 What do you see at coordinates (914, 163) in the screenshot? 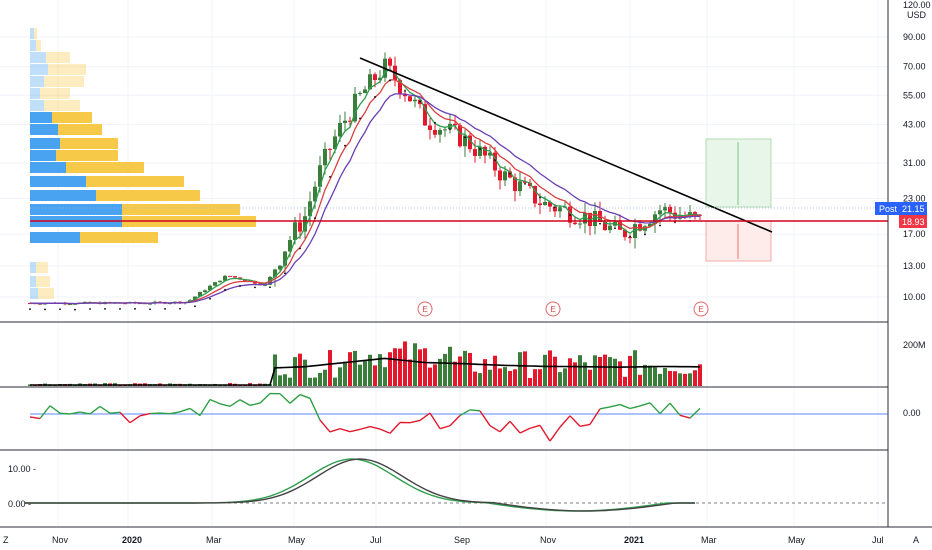
I see `price-tick-label: 31.00` at bounding box center [914, 163].